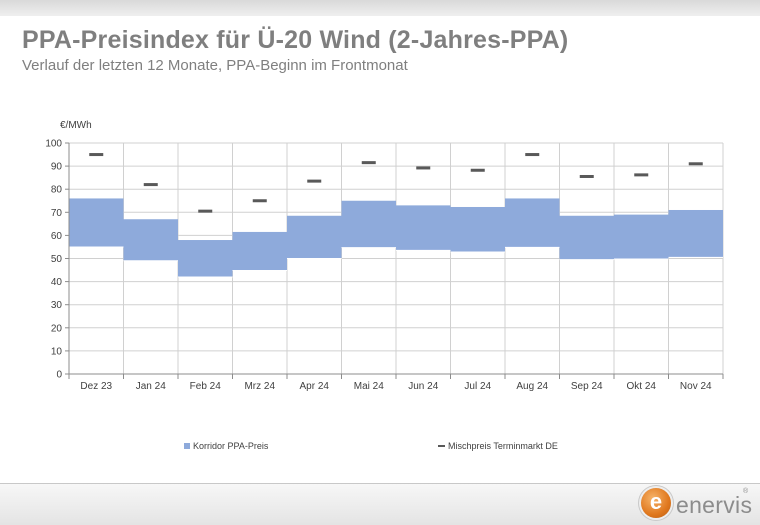  What do you see at coordinates (380, 8) in the screenshot?
I see `top-band` at bounding box center [380, 8].